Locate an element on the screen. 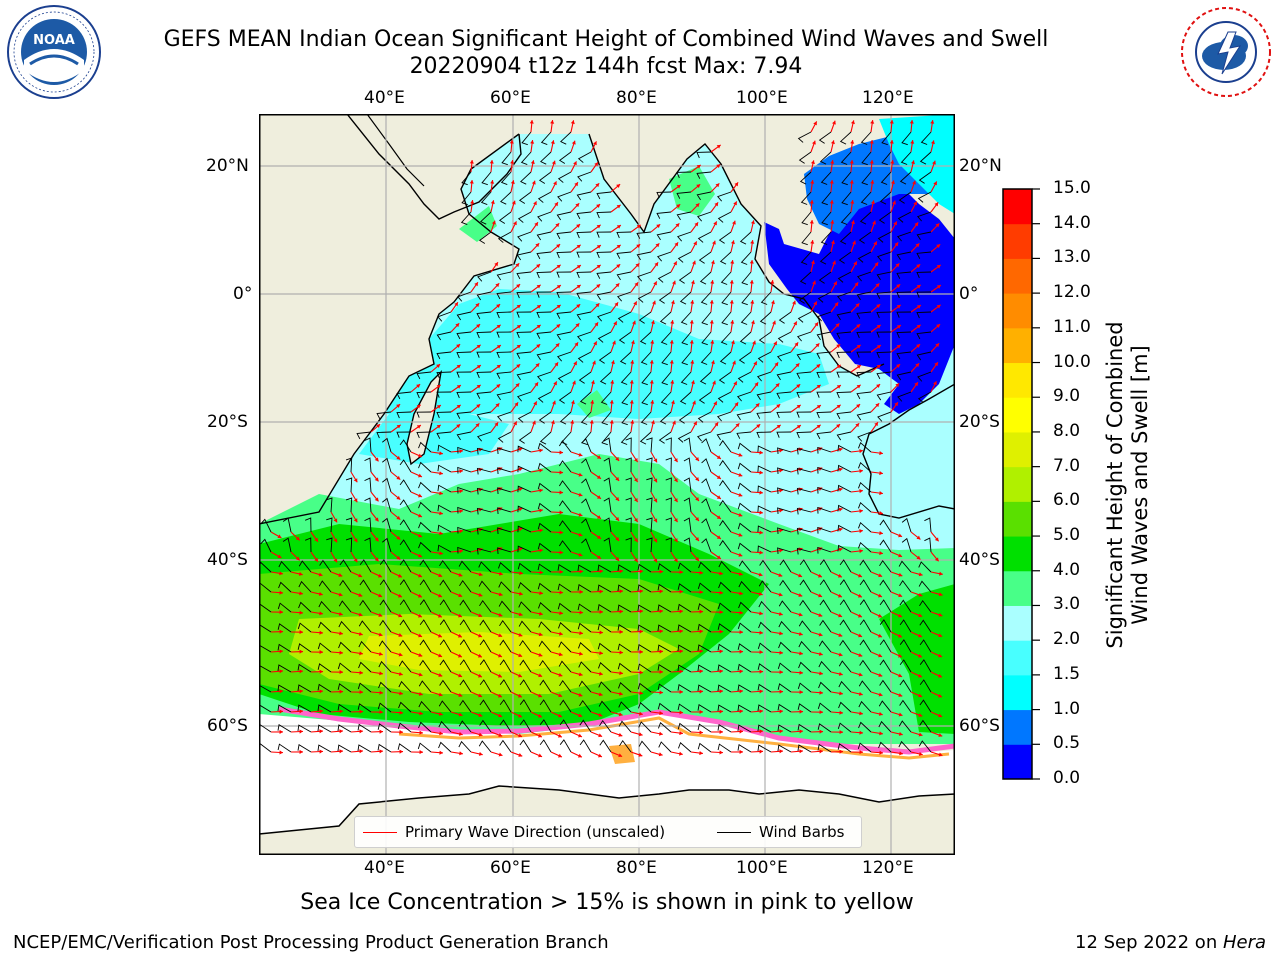 Image resolution: width=1280 pixels, height=960 pixels. colorbar-tick-label: 10.0 is located at coordinates (1072, 361).